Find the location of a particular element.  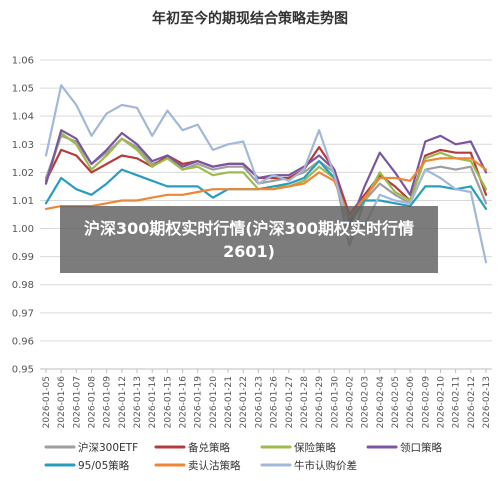

y-tick-label: 1.01 is located at coordinates (23, 201).